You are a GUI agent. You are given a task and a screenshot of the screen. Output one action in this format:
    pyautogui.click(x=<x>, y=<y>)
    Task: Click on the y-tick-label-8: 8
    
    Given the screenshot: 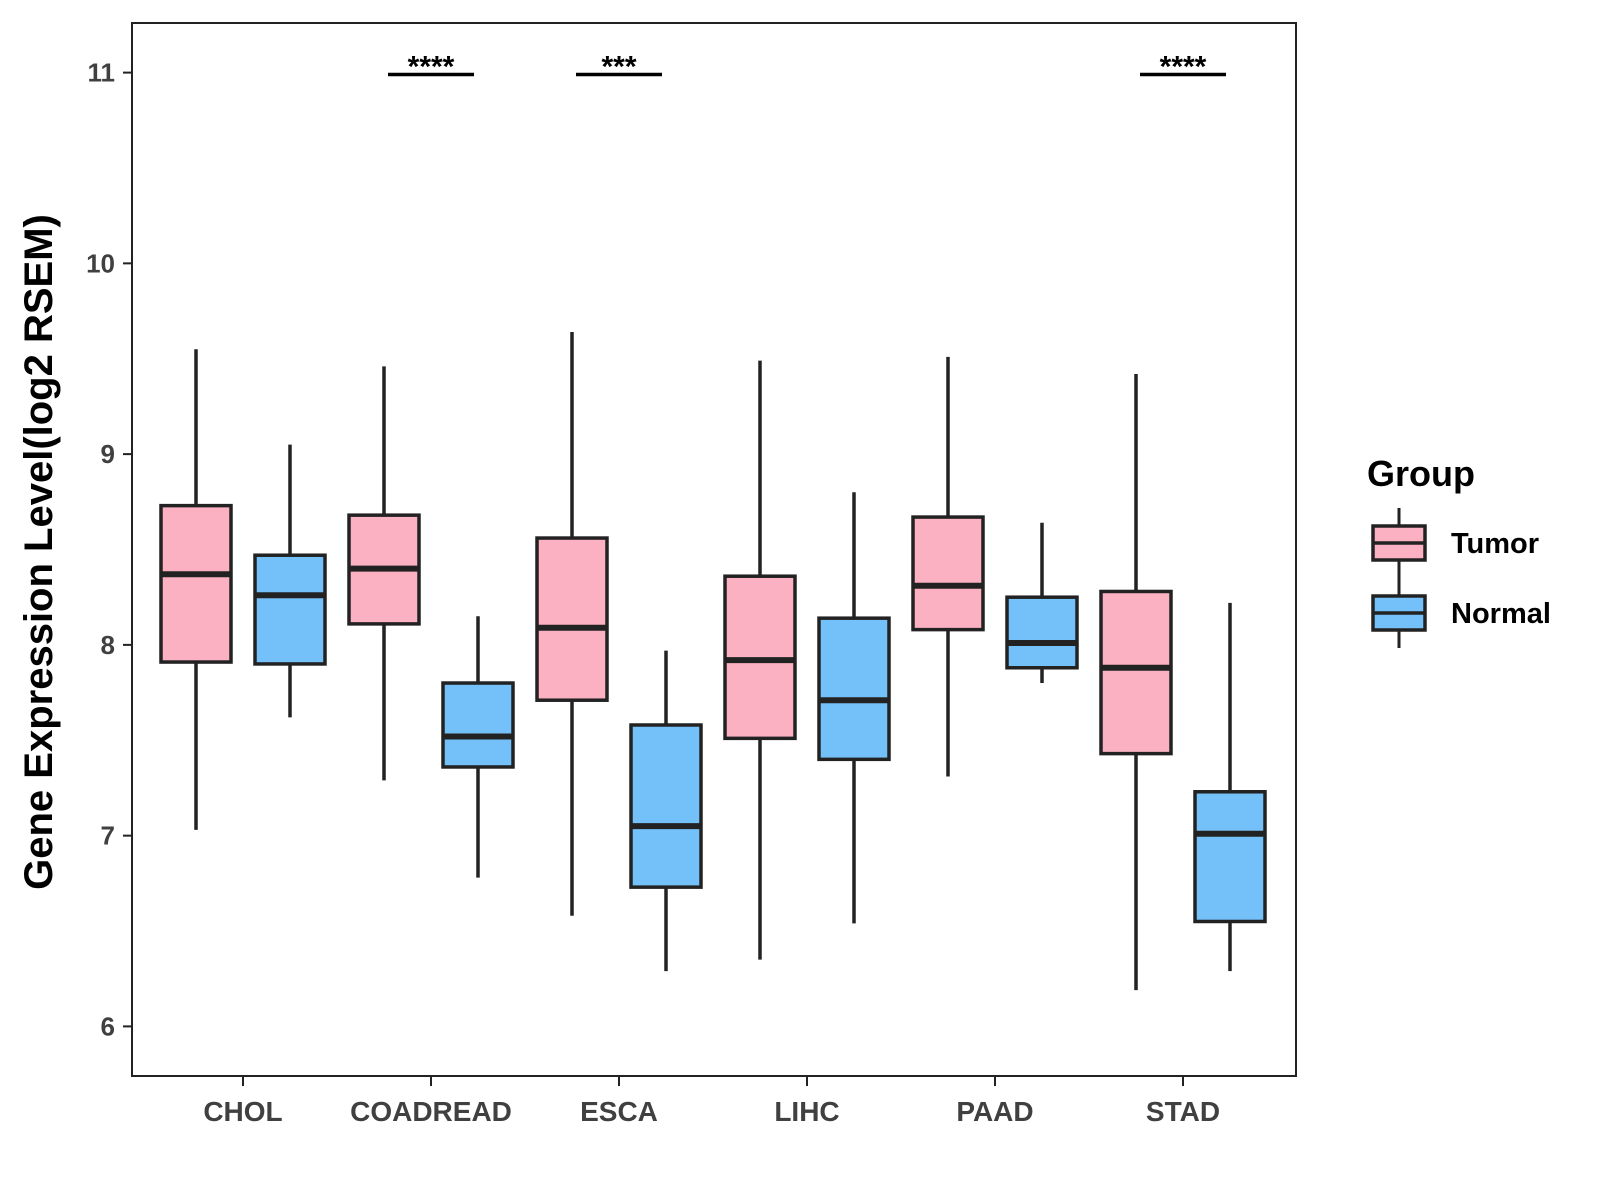 What is the action you would take?
    pyautogui.click(x=108, y=645)
    